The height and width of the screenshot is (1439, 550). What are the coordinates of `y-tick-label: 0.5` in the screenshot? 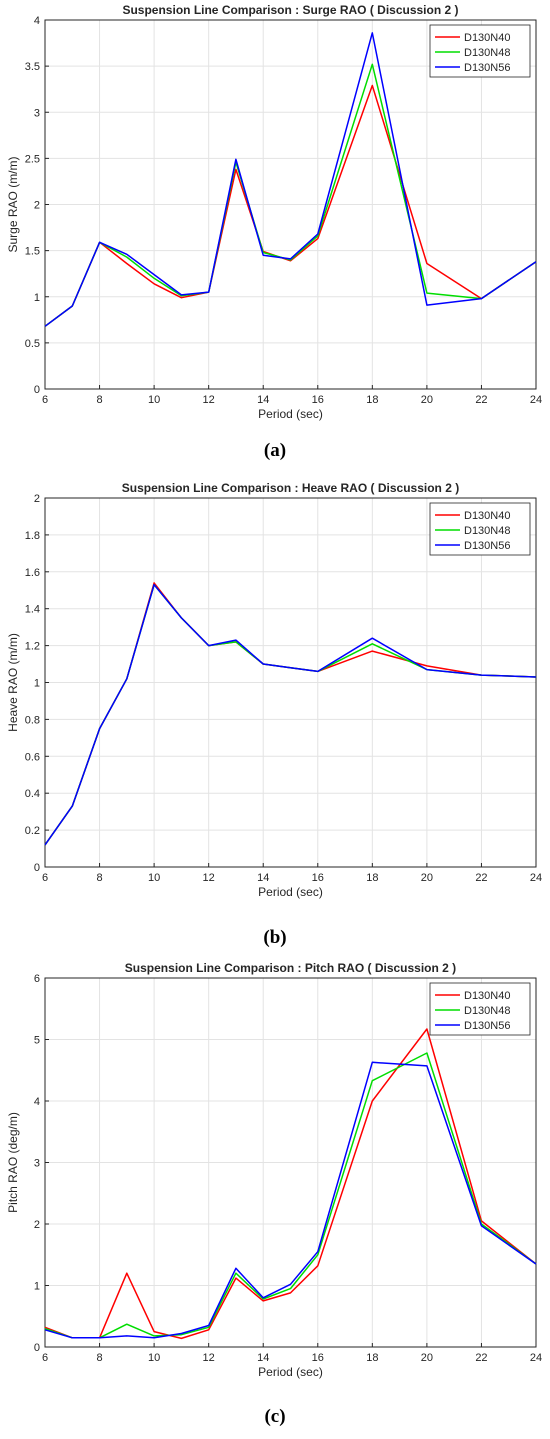 It's located at (32, 344).